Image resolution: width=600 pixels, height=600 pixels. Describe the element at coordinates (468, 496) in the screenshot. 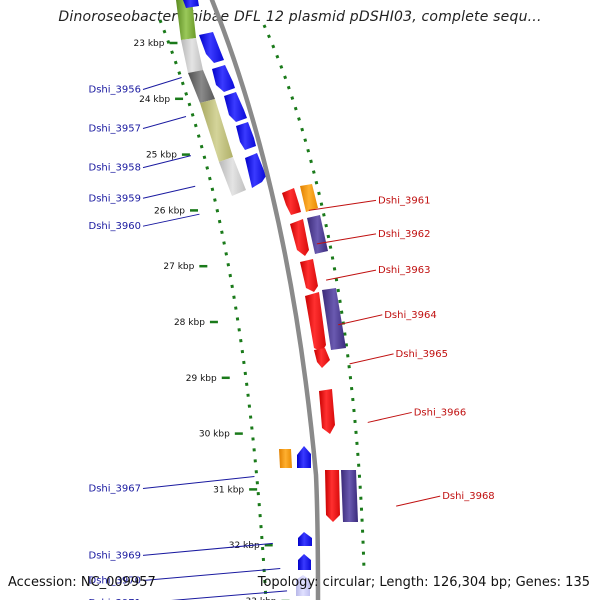

I see `gene-label-dshi-3968: Dshi_3968` at that location.